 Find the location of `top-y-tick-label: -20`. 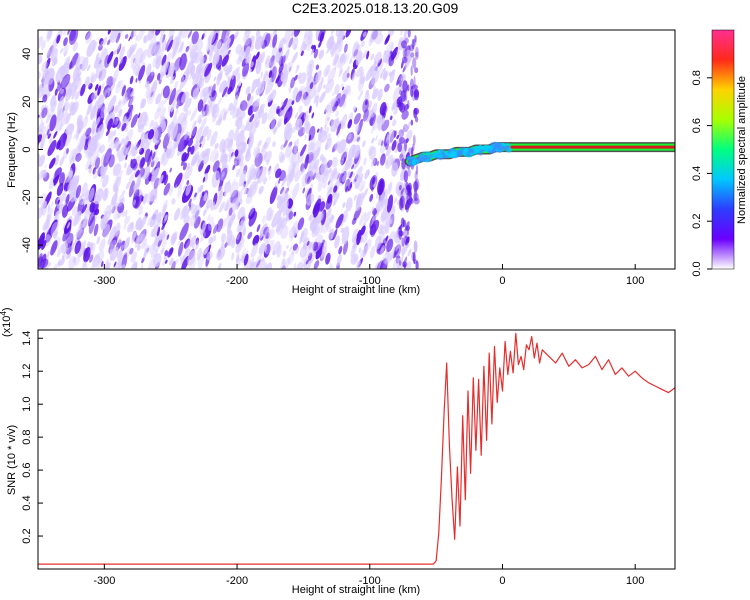

top-y-tick-label: -20 is located at coordinates (27, 197).